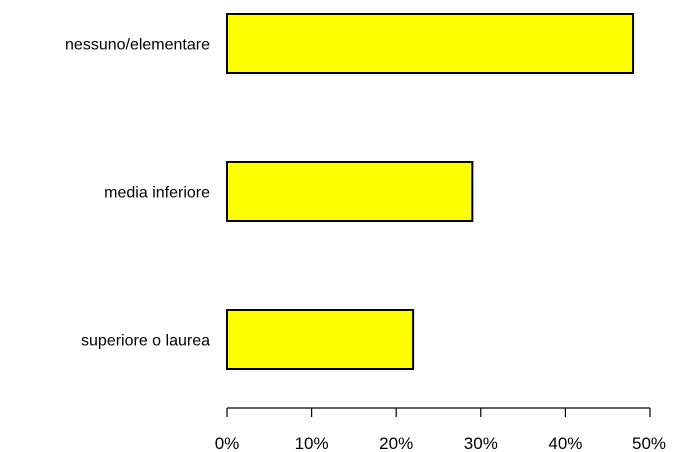 This screenshot has height=452, width=673. I want to click on bar-media-inferiore, so click(350, 191).